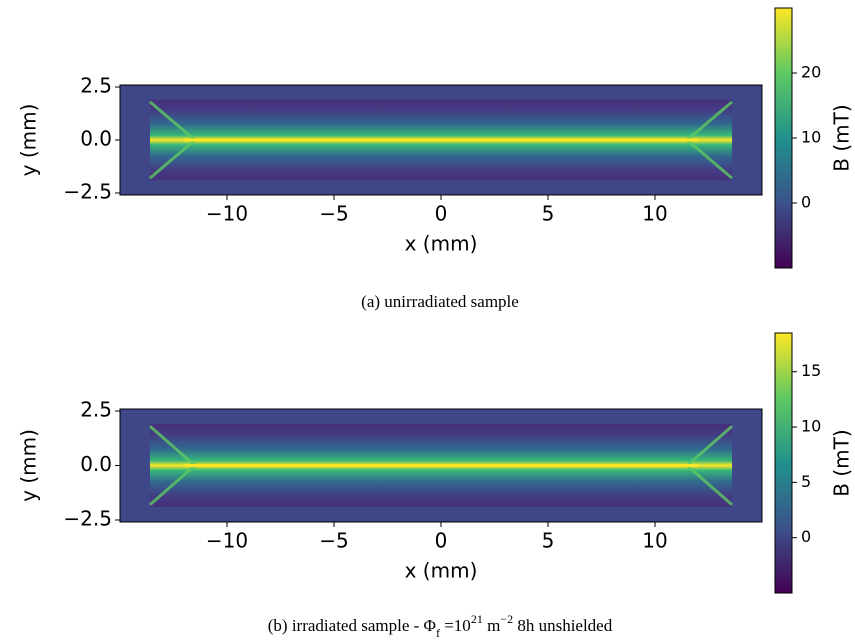  Describe the element at coordinates (491, 625) in the screenshot. I see `caption-part: m` at that location.